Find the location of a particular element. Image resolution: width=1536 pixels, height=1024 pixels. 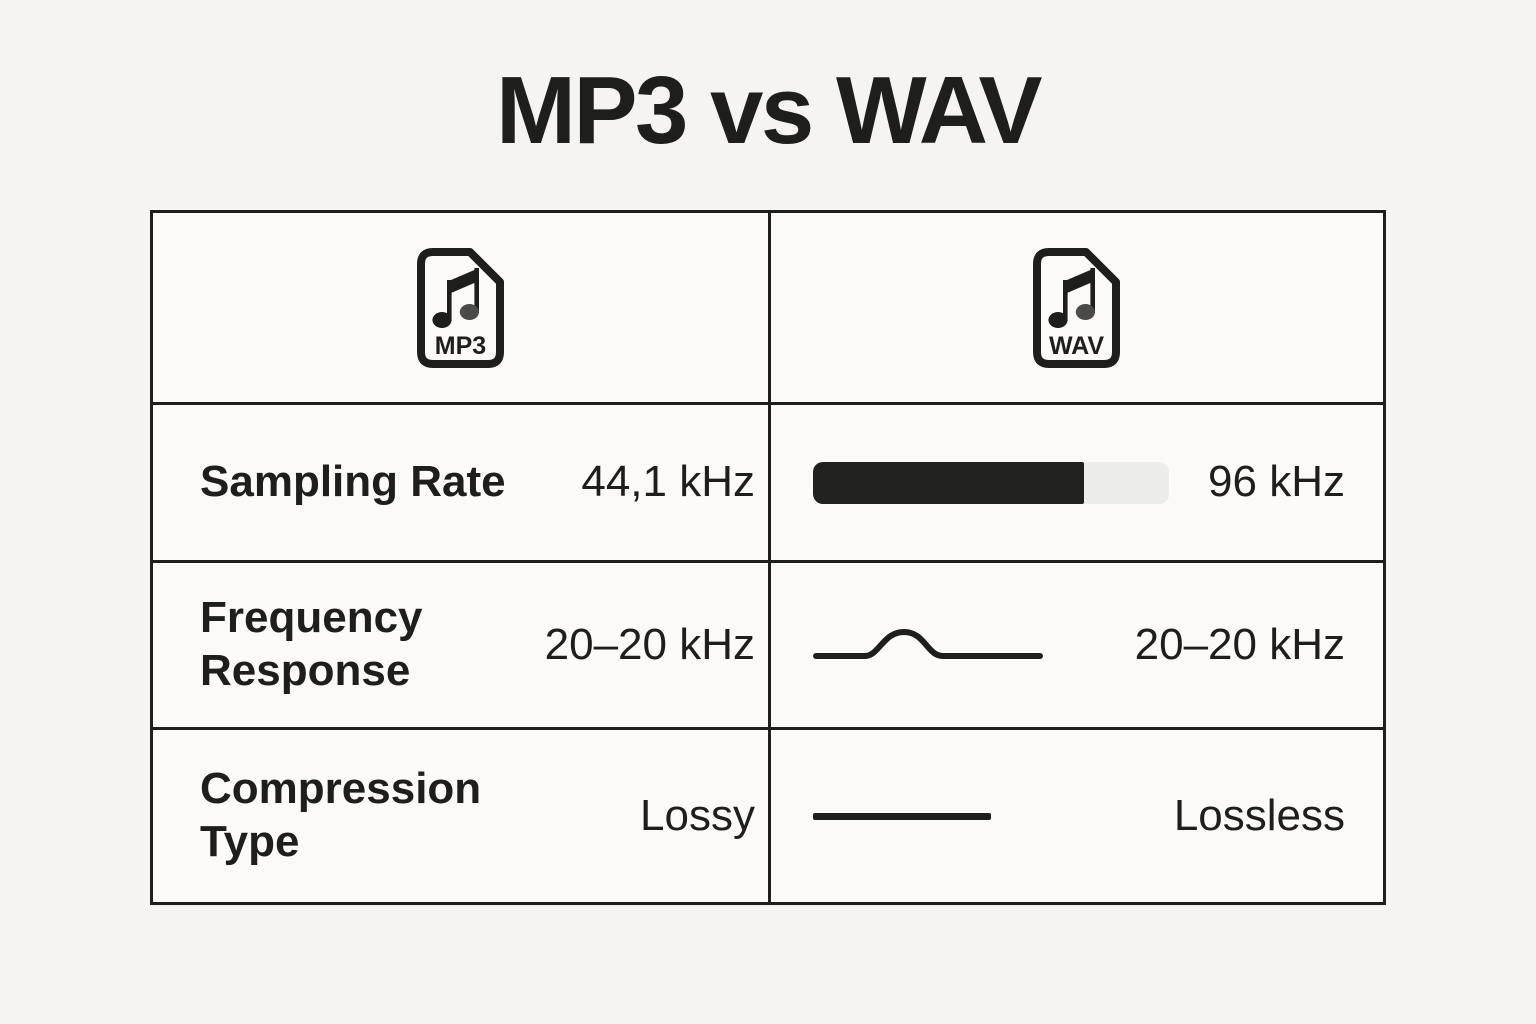

wav-compression-type-value: Lossless is located at coordinates (1259, 815).